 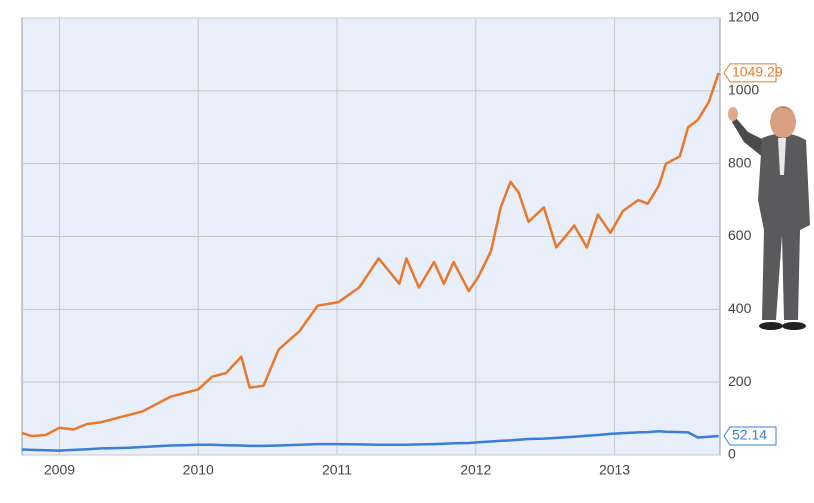 What do you see at coordinates (740, 308) in the screenshot?
I see `y-tick-label: 400` at bounding box center [740, 308].